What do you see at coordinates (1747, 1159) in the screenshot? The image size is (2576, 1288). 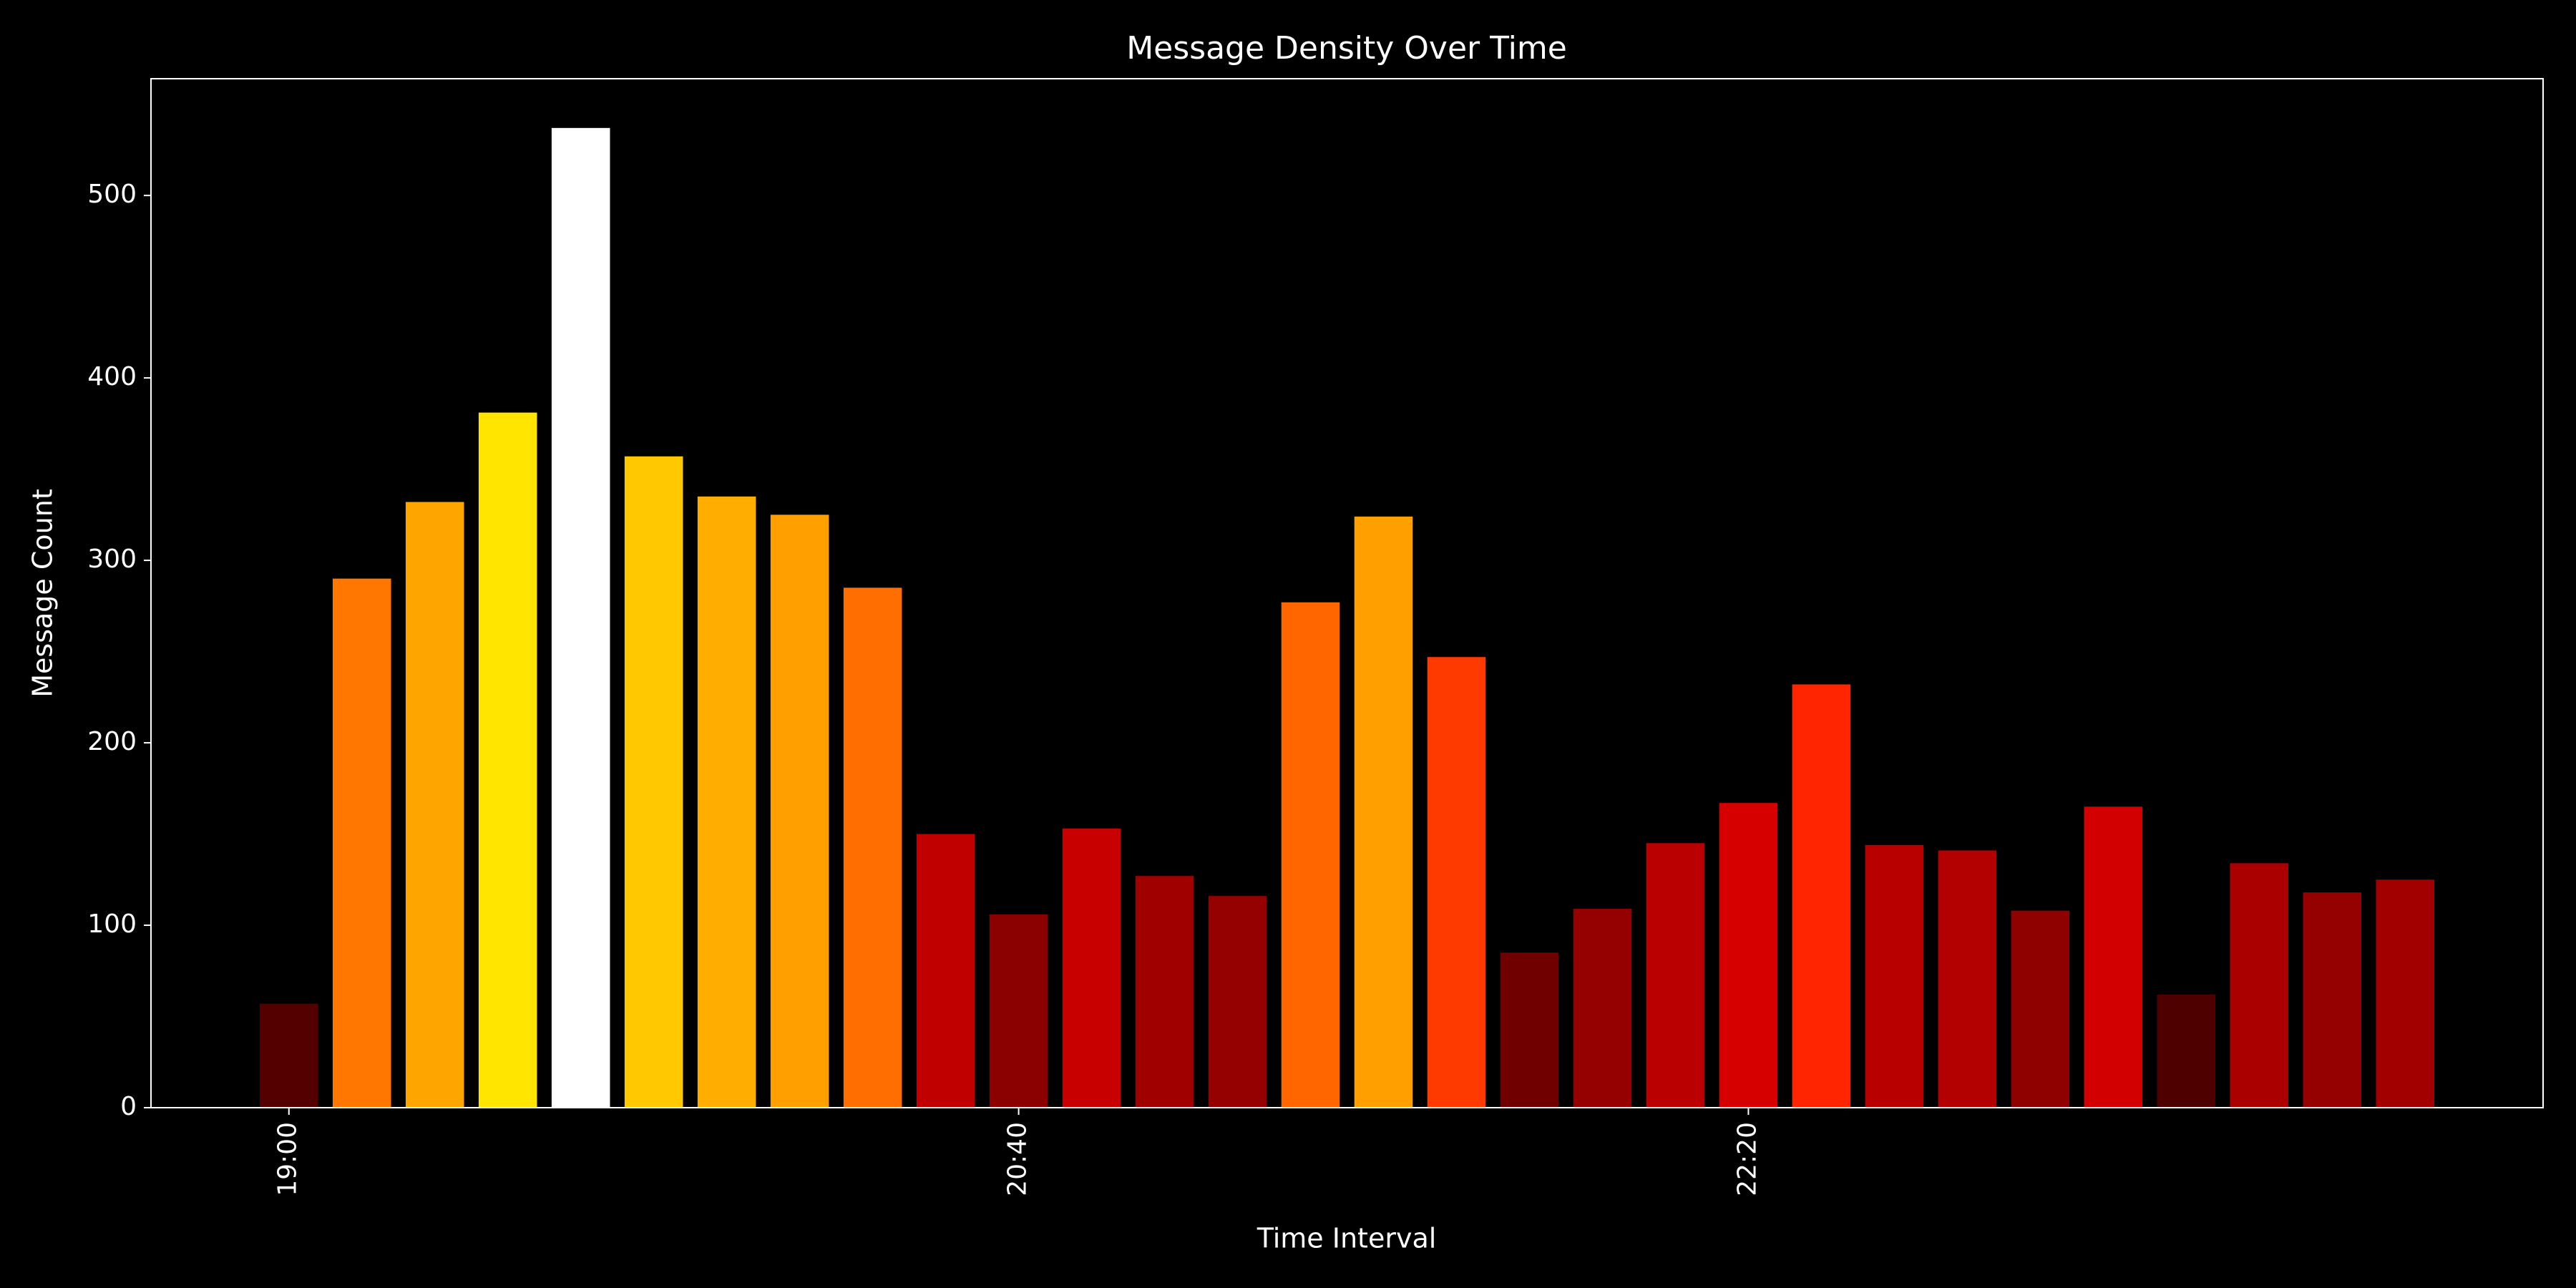 I see `x-tick-label: 22:20` at bounding box center [1747, 1159].